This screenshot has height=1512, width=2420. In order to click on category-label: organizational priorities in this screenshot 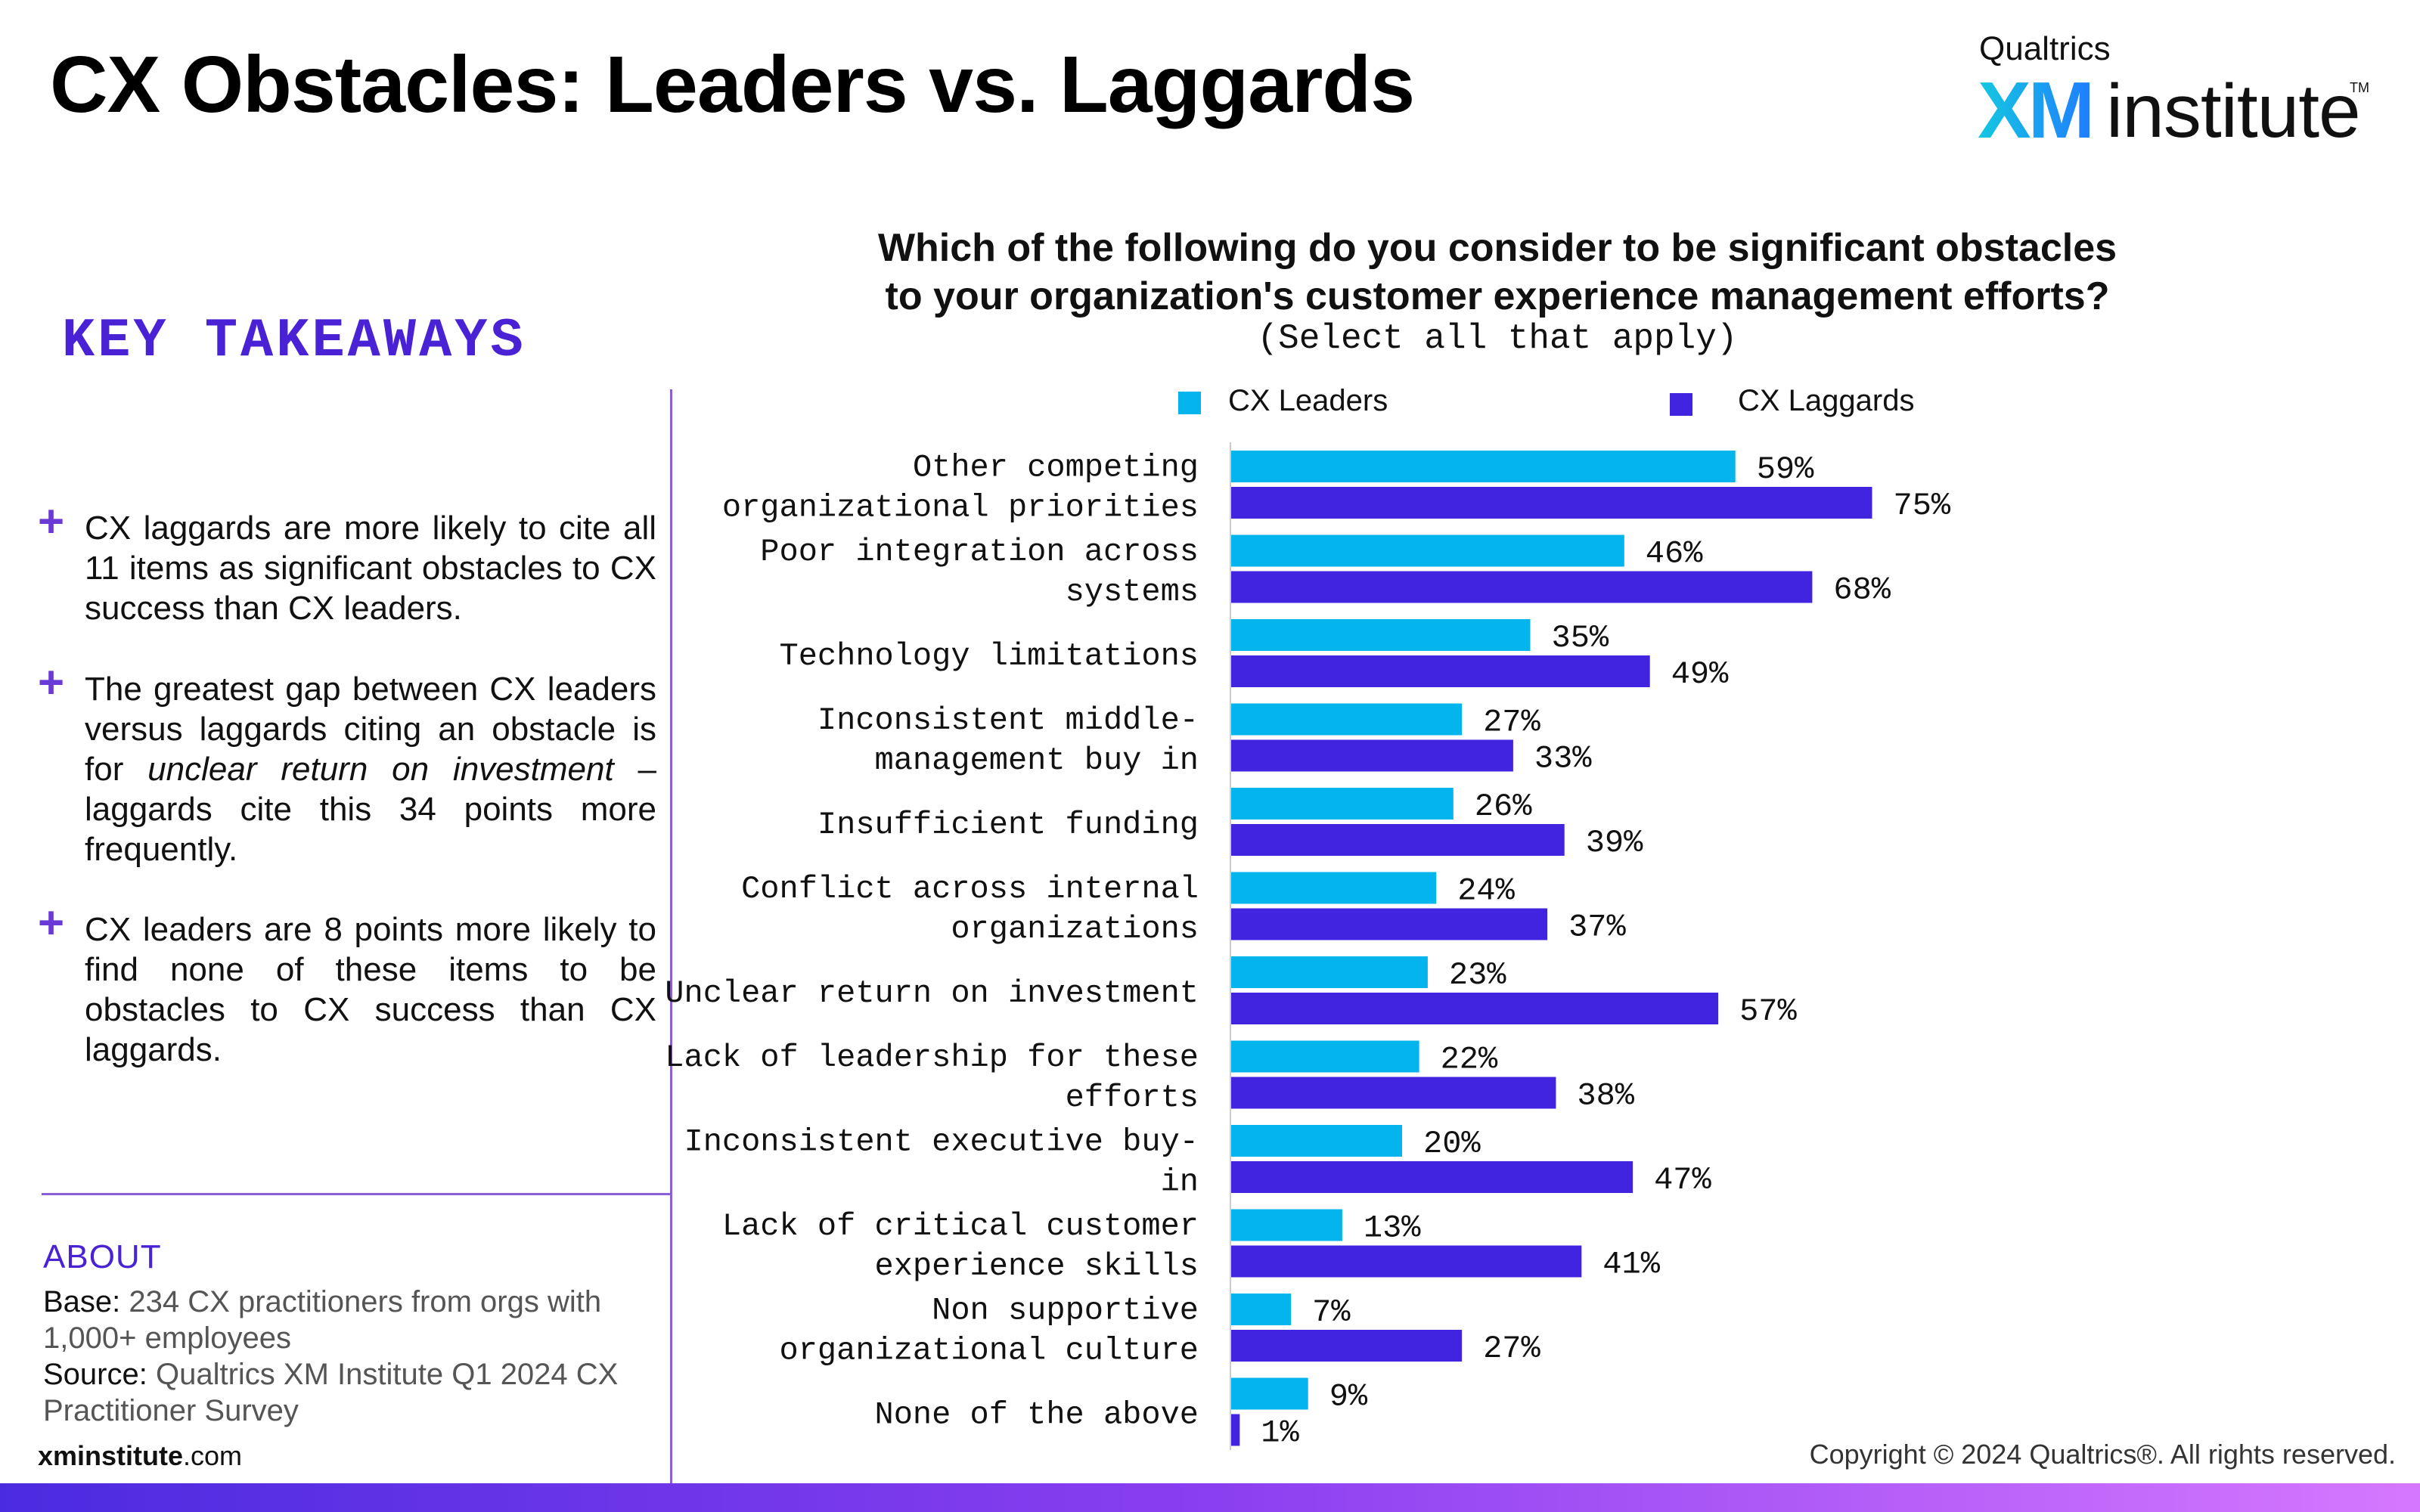, I will do `click(960, 508)`.